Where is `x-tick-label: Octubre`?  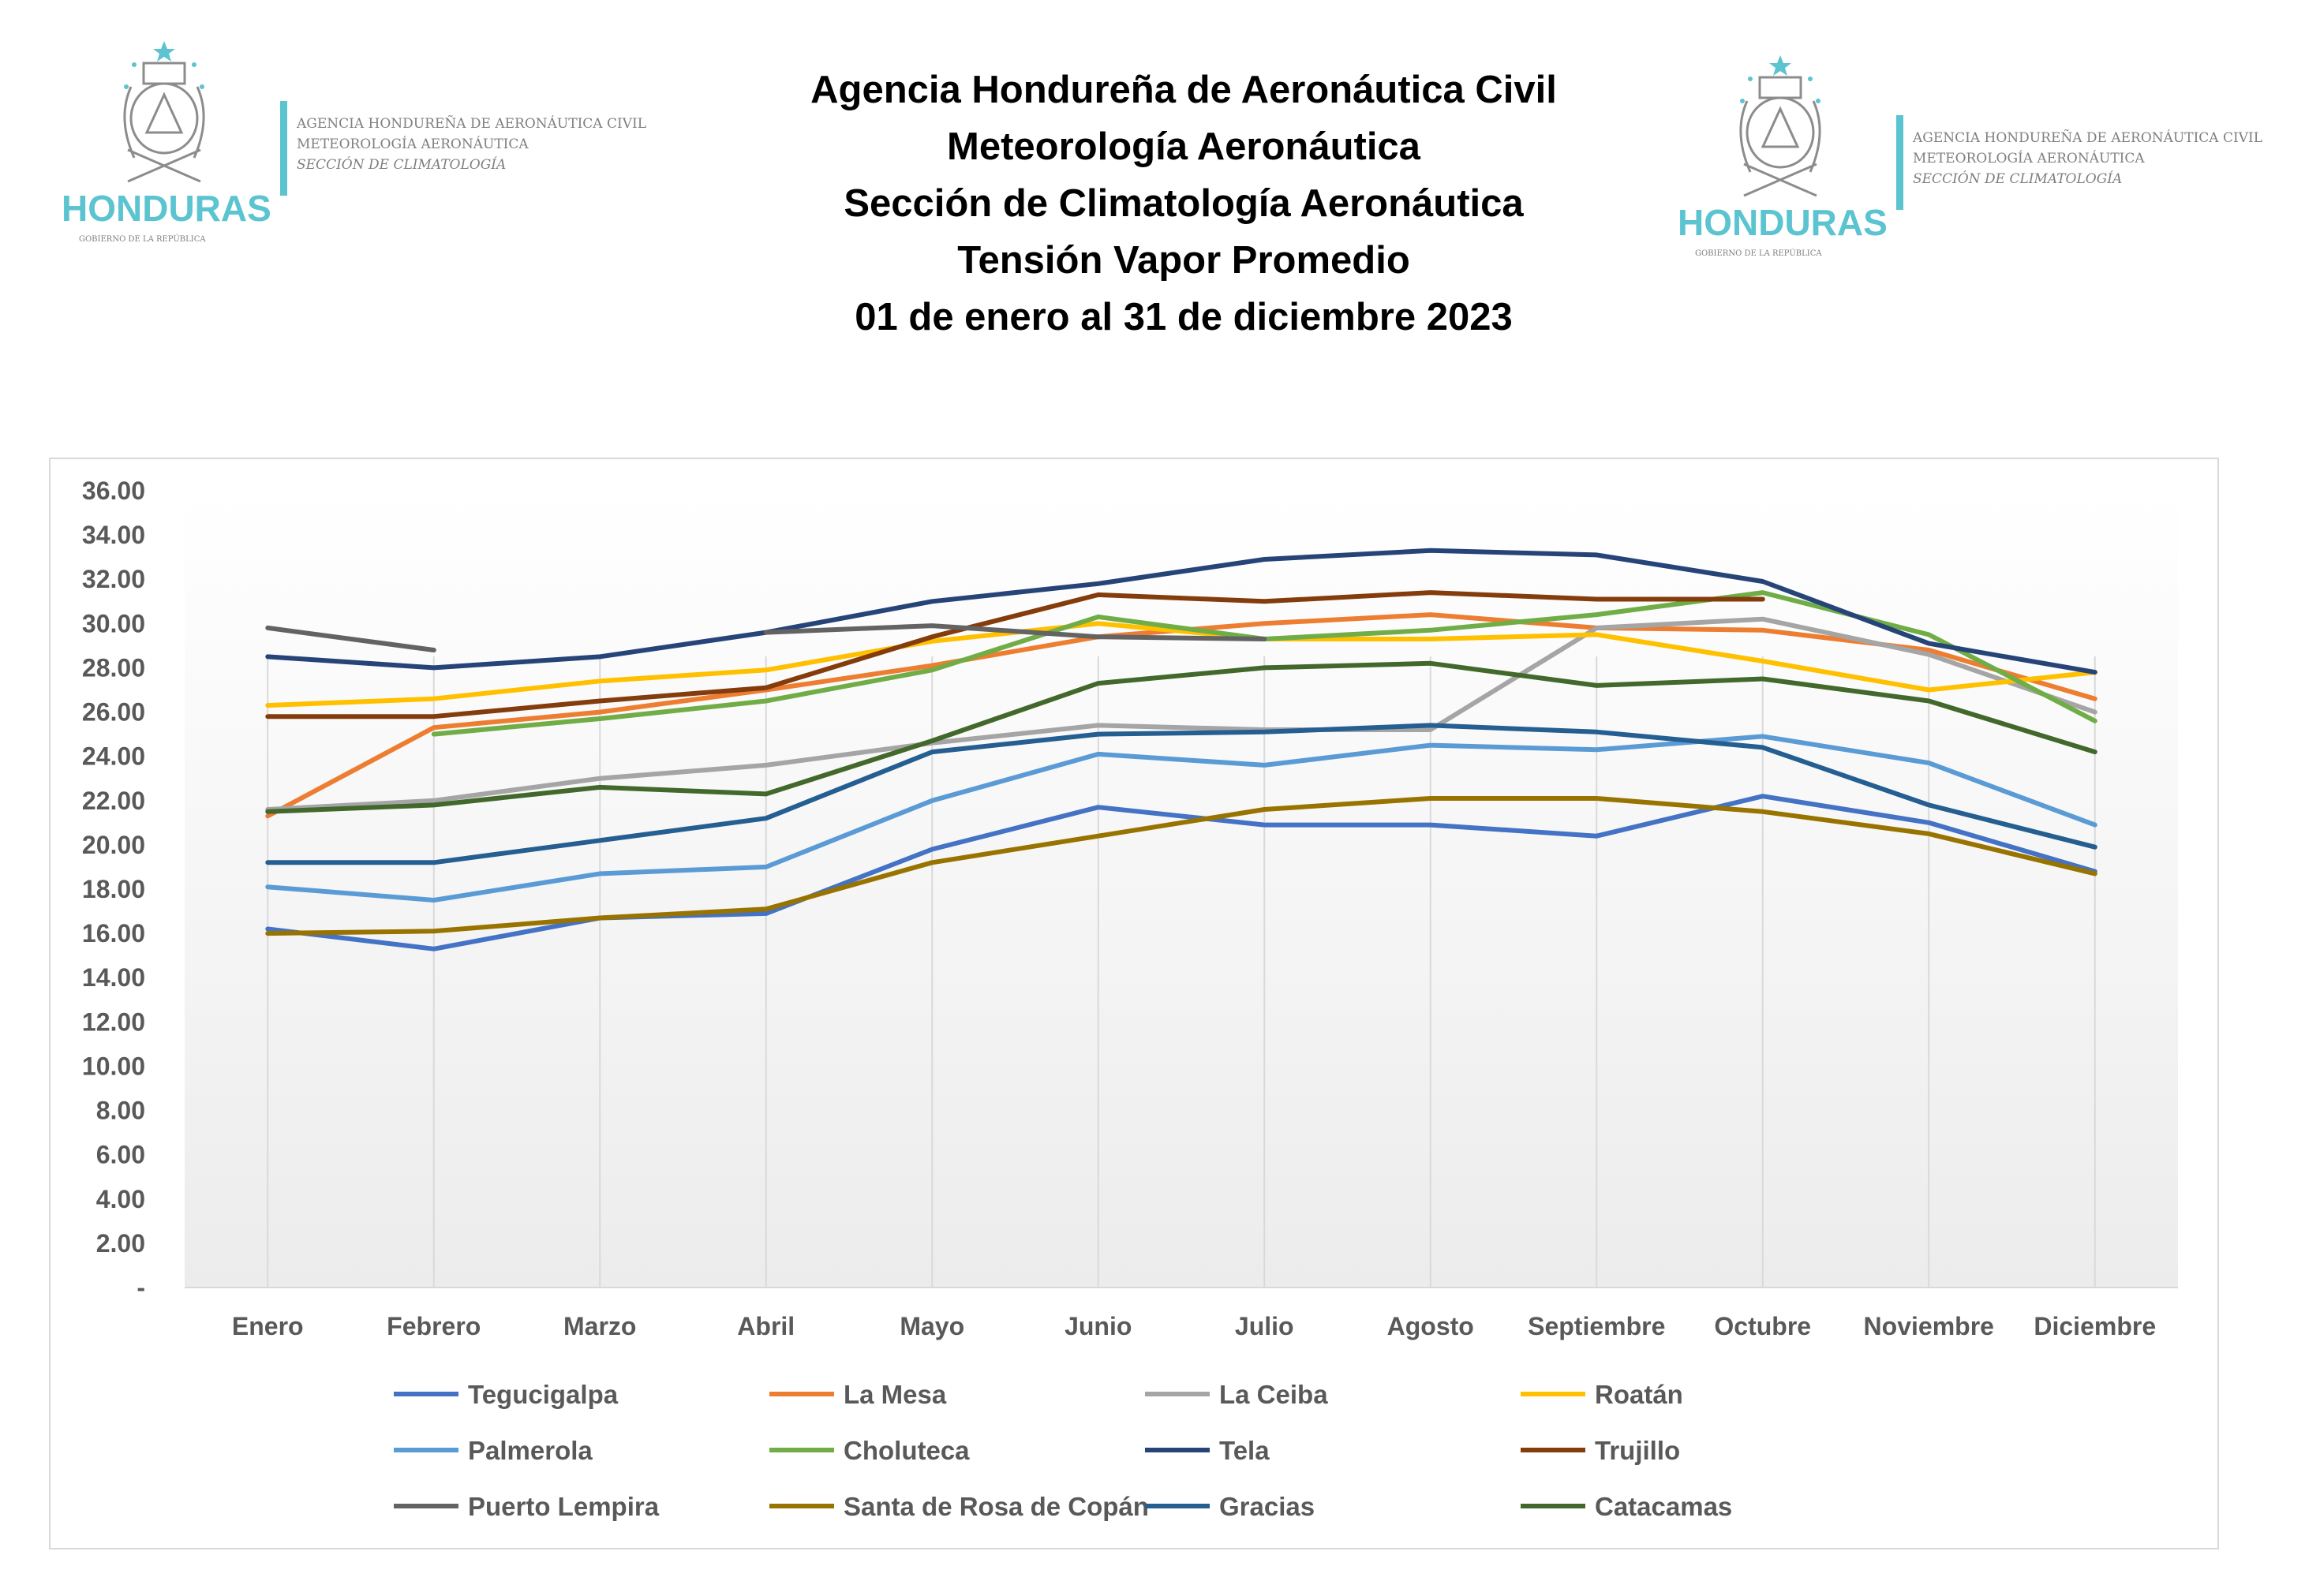
x-tick-label: Octubre is located at coordinates (1763, 1326).